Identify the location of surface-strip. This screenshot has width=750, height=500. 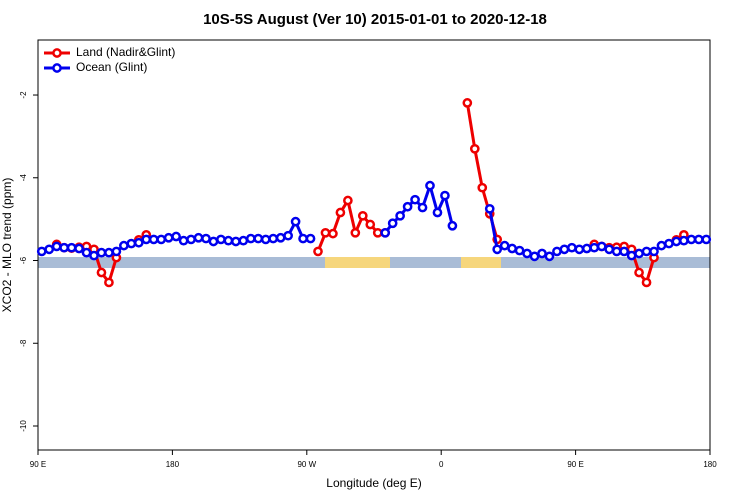
(374, 262).